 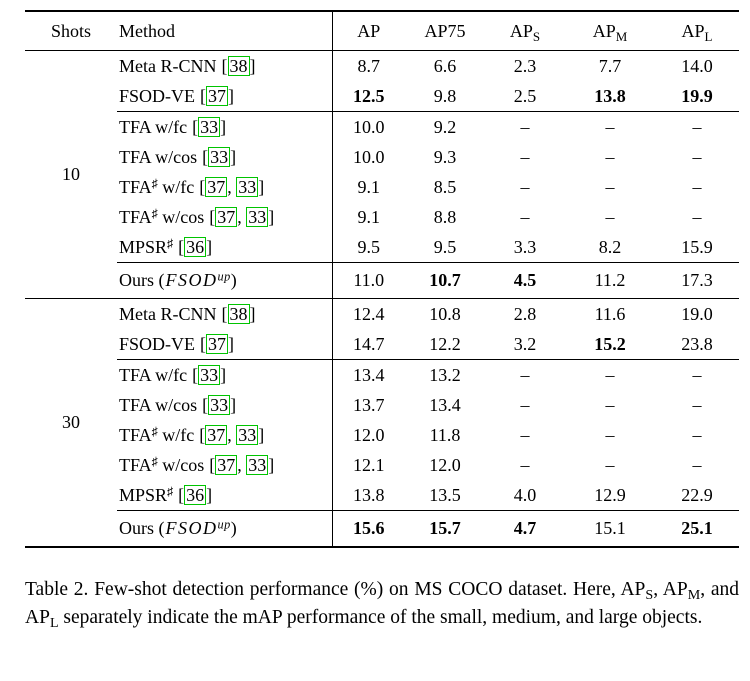 I want to click on value-cell: 14.7, so click(x=368, y=344).